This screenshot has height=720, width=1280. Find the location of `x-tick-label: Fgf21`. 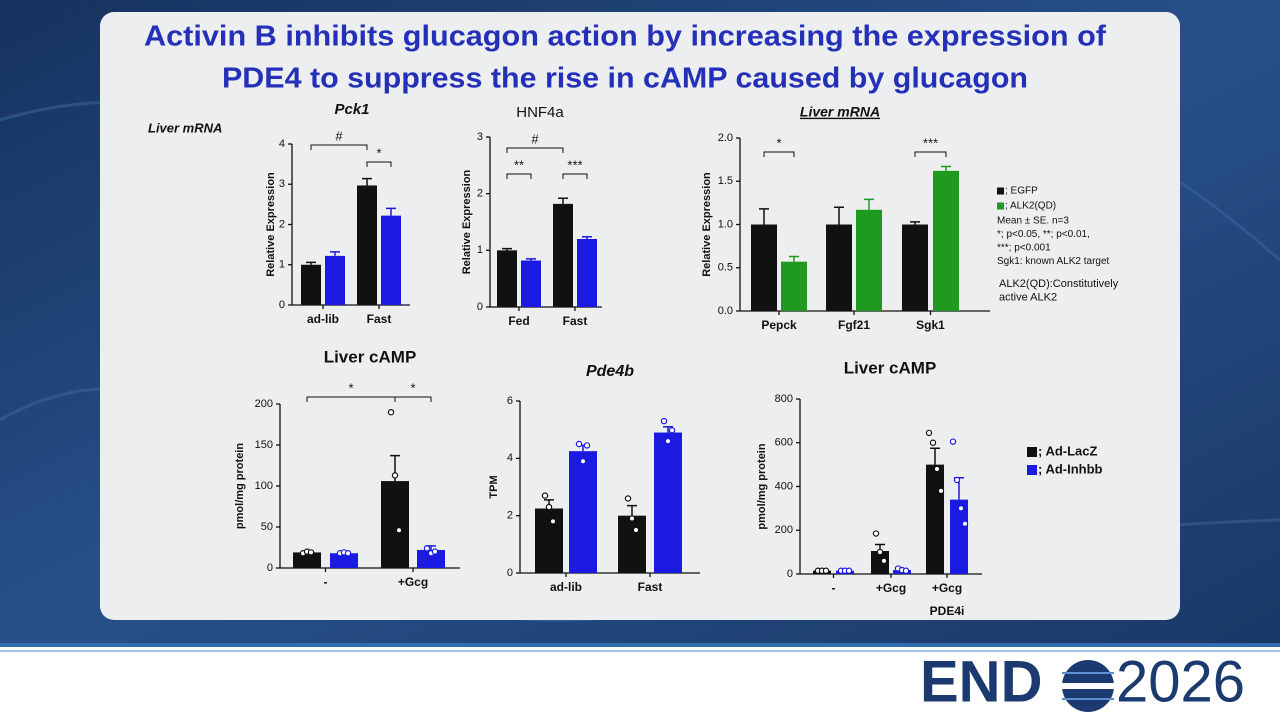

x-tick-label: Fgf21 is located at coordinates (854, 325).